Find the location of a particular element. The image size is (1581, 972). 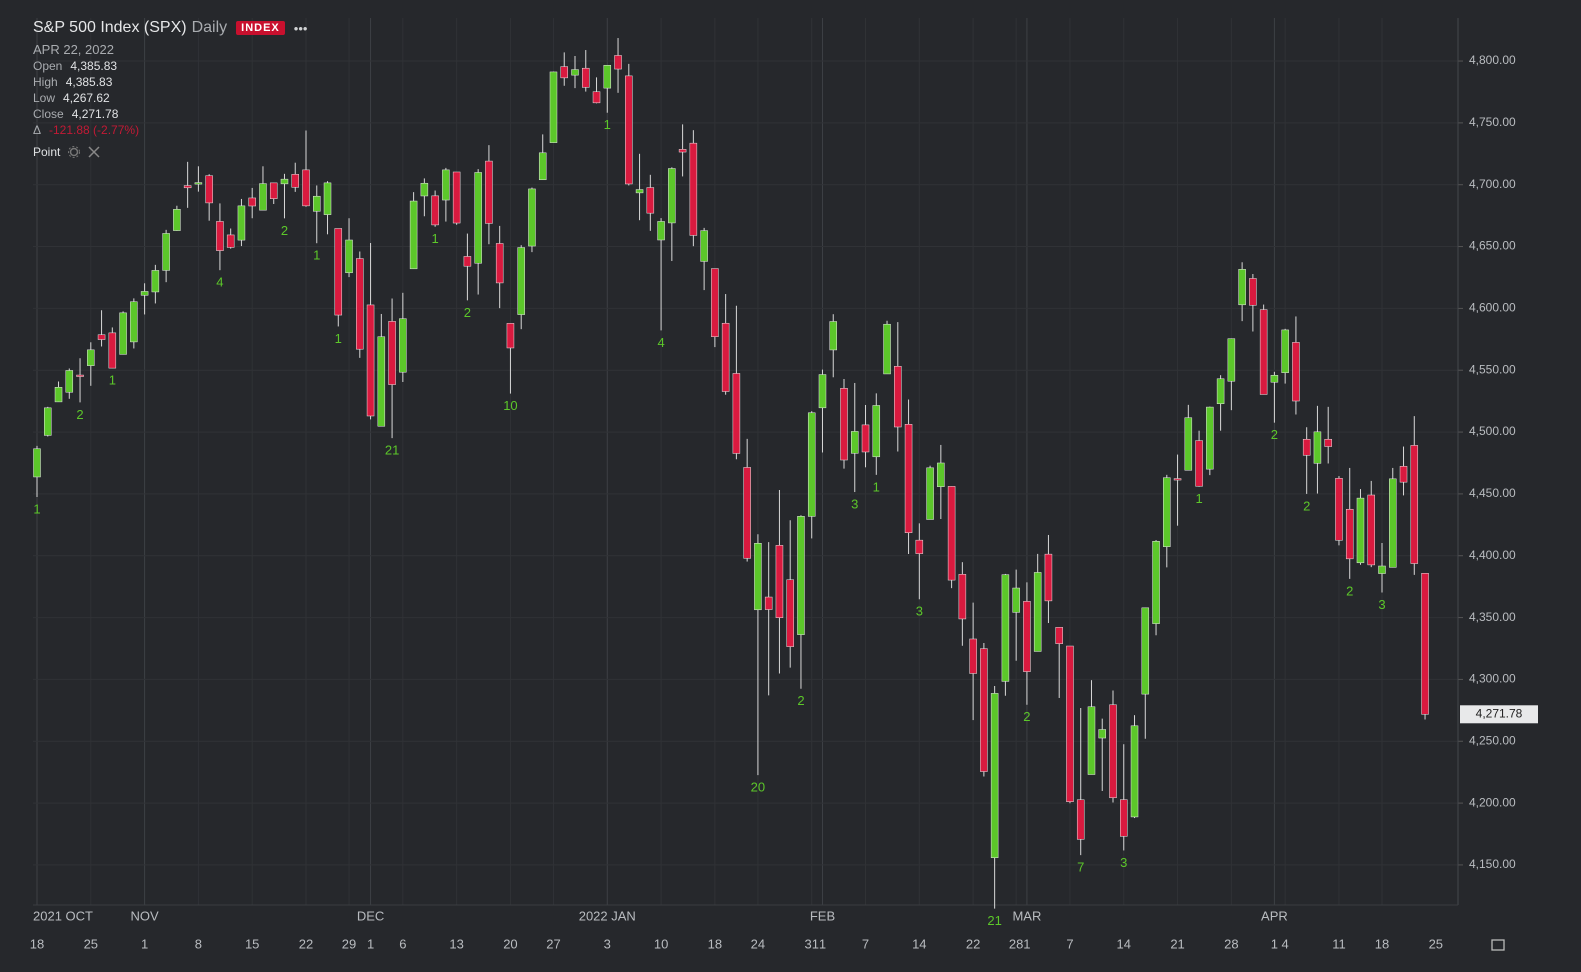

settings-icon is located at coordinates (74, 152).